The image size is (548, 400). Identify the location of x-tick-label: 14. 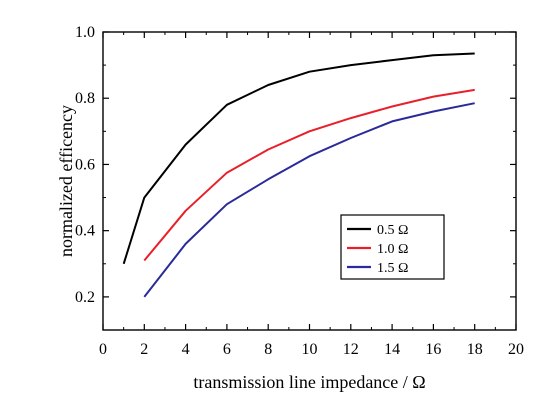
(392, 349).